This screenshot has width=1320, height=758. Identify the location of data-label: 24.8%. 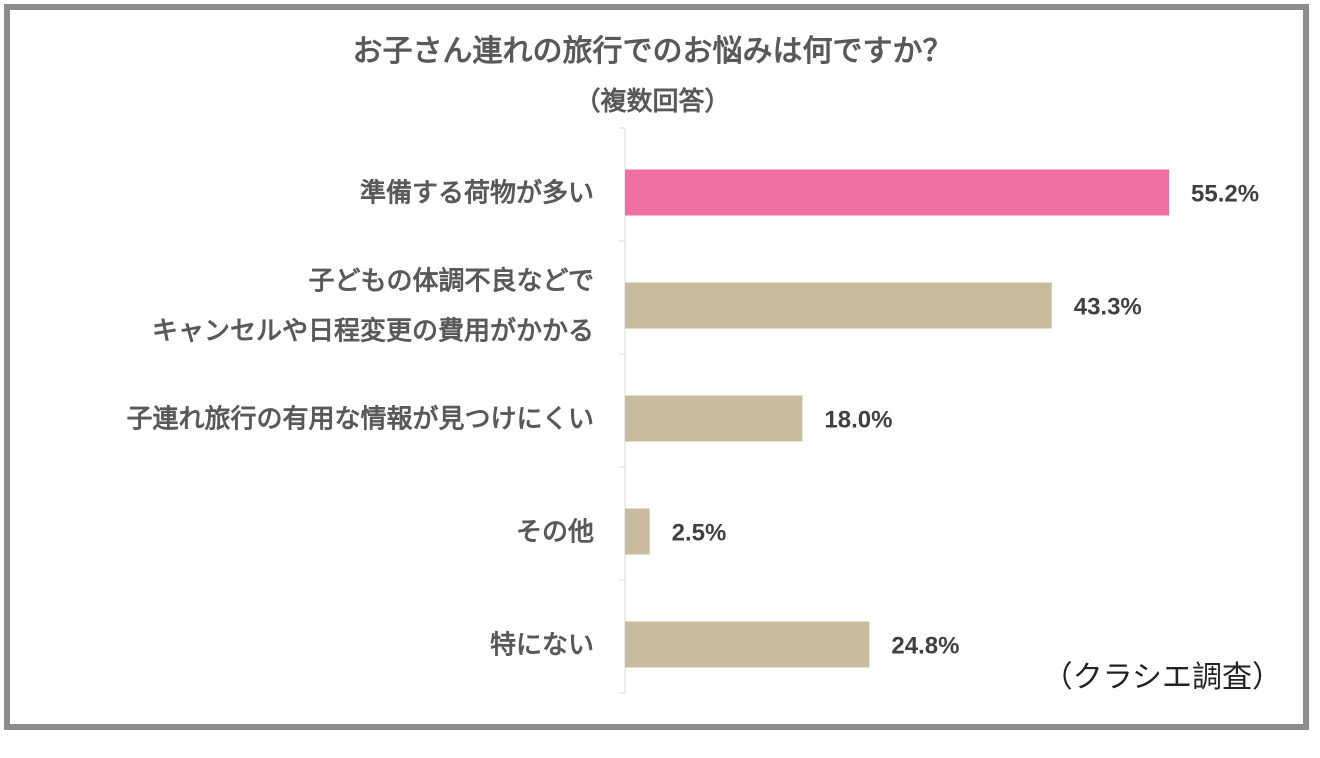
(925, 646).